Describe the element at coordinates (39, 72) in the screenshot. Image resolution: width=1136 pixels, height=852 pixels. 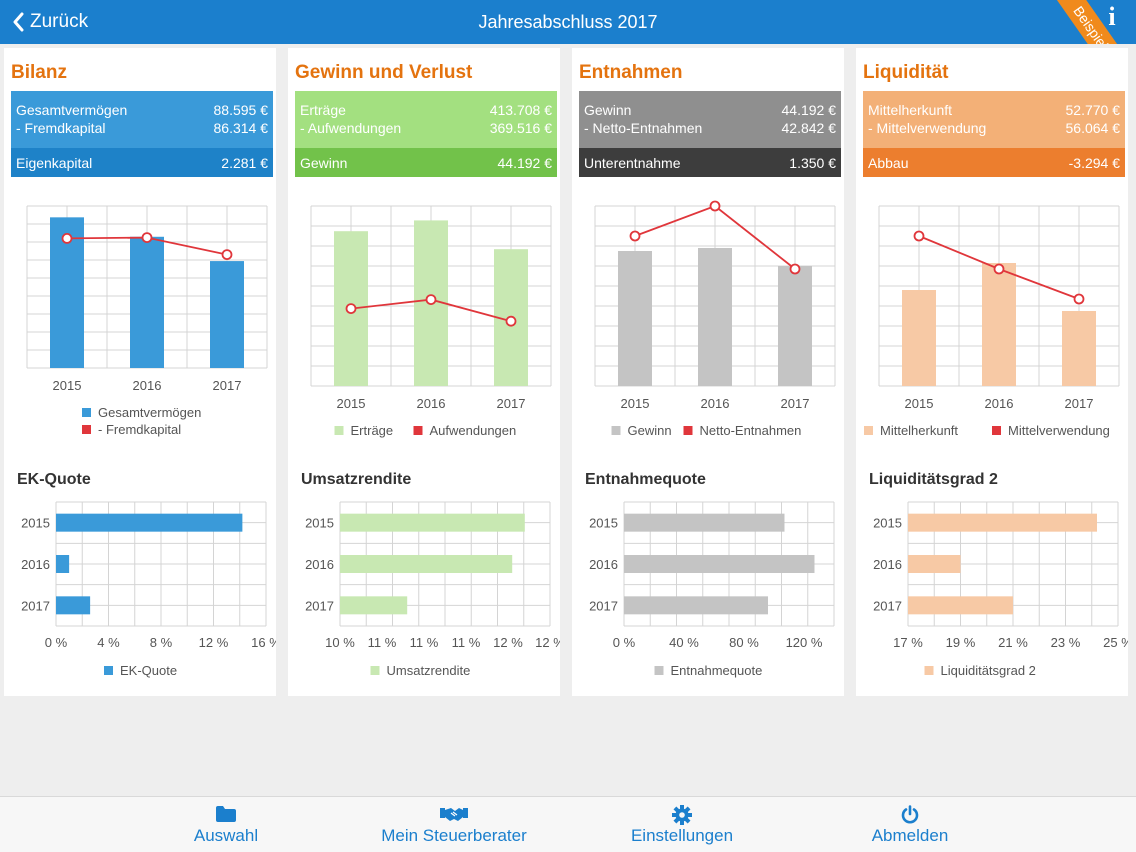
I see `card-title: Bilanz` at that location.